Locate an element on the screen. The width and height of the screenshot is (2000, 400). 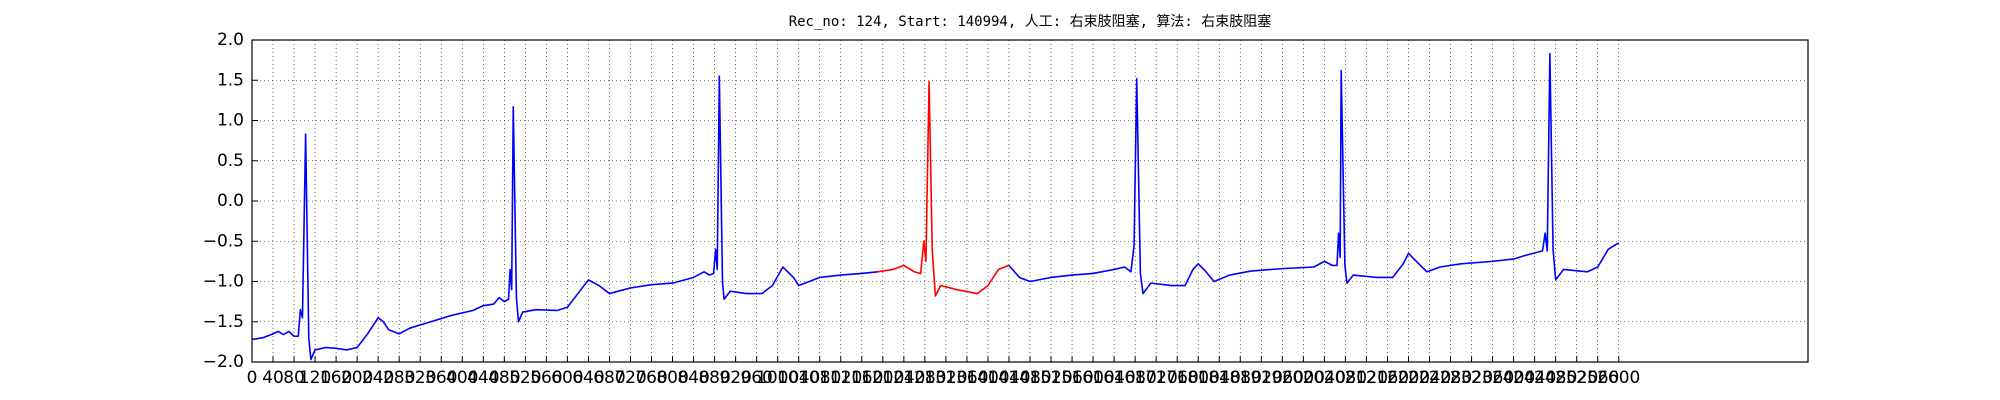
x-tick-label: 200 is located at coordinates (357, 378).